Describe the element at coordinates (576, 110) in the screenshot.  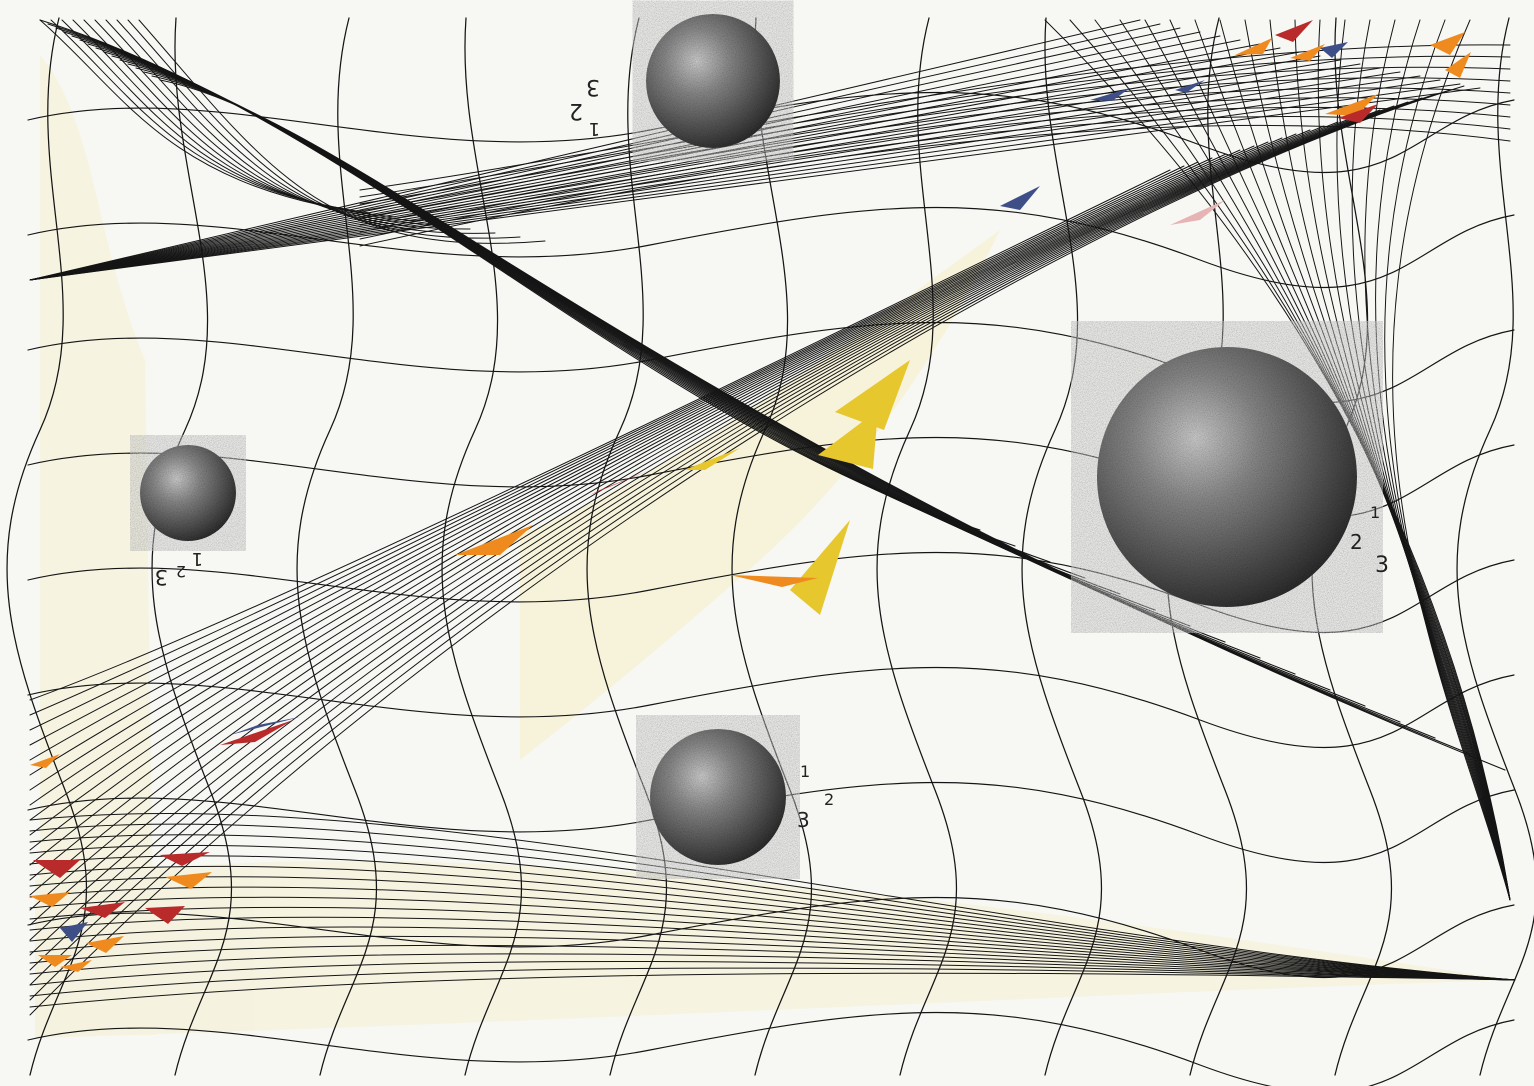
I see `top-sphere-label-two: 2` at that location.